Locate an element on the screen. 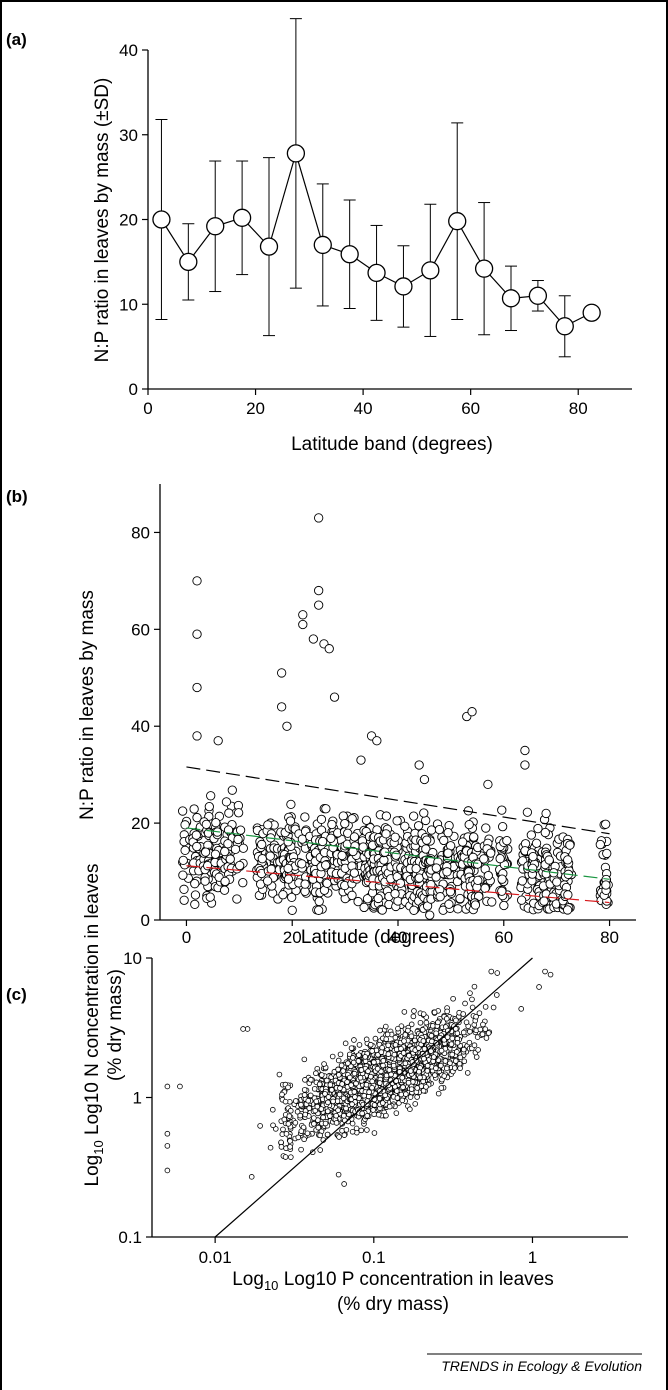 This screenshot has height=1390, width=668. source-credit: TRENDS in Ecology & Evolution is located at coordinates (541, 1366).